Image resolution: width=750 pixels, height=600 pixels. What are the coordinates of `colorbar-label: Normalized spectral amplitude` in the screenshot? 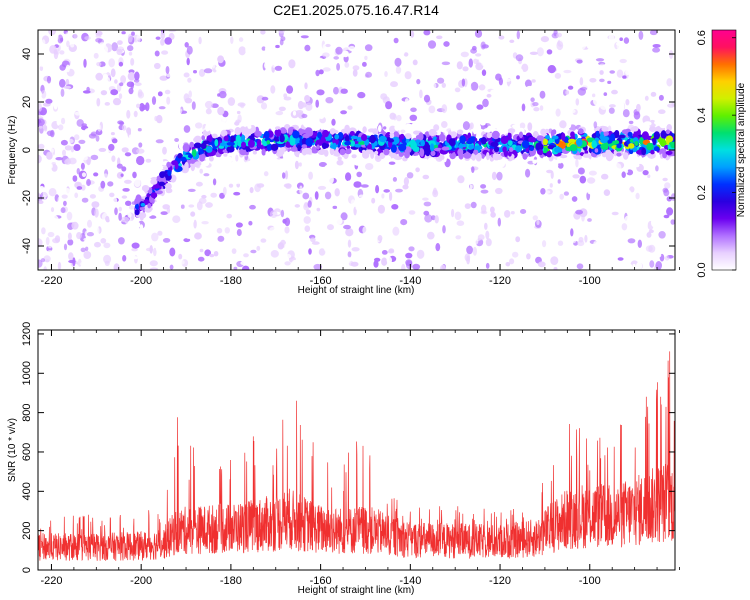 It's located at (741, 149).